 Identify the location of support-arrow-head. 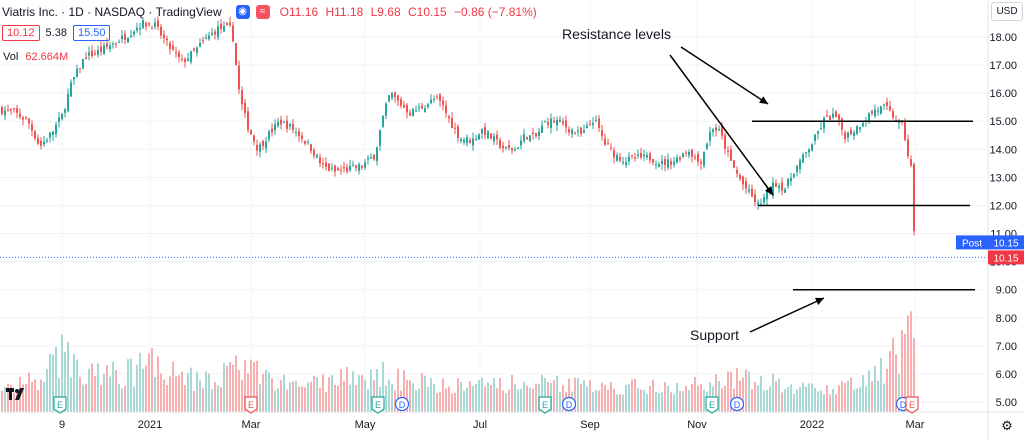
(819, 301).